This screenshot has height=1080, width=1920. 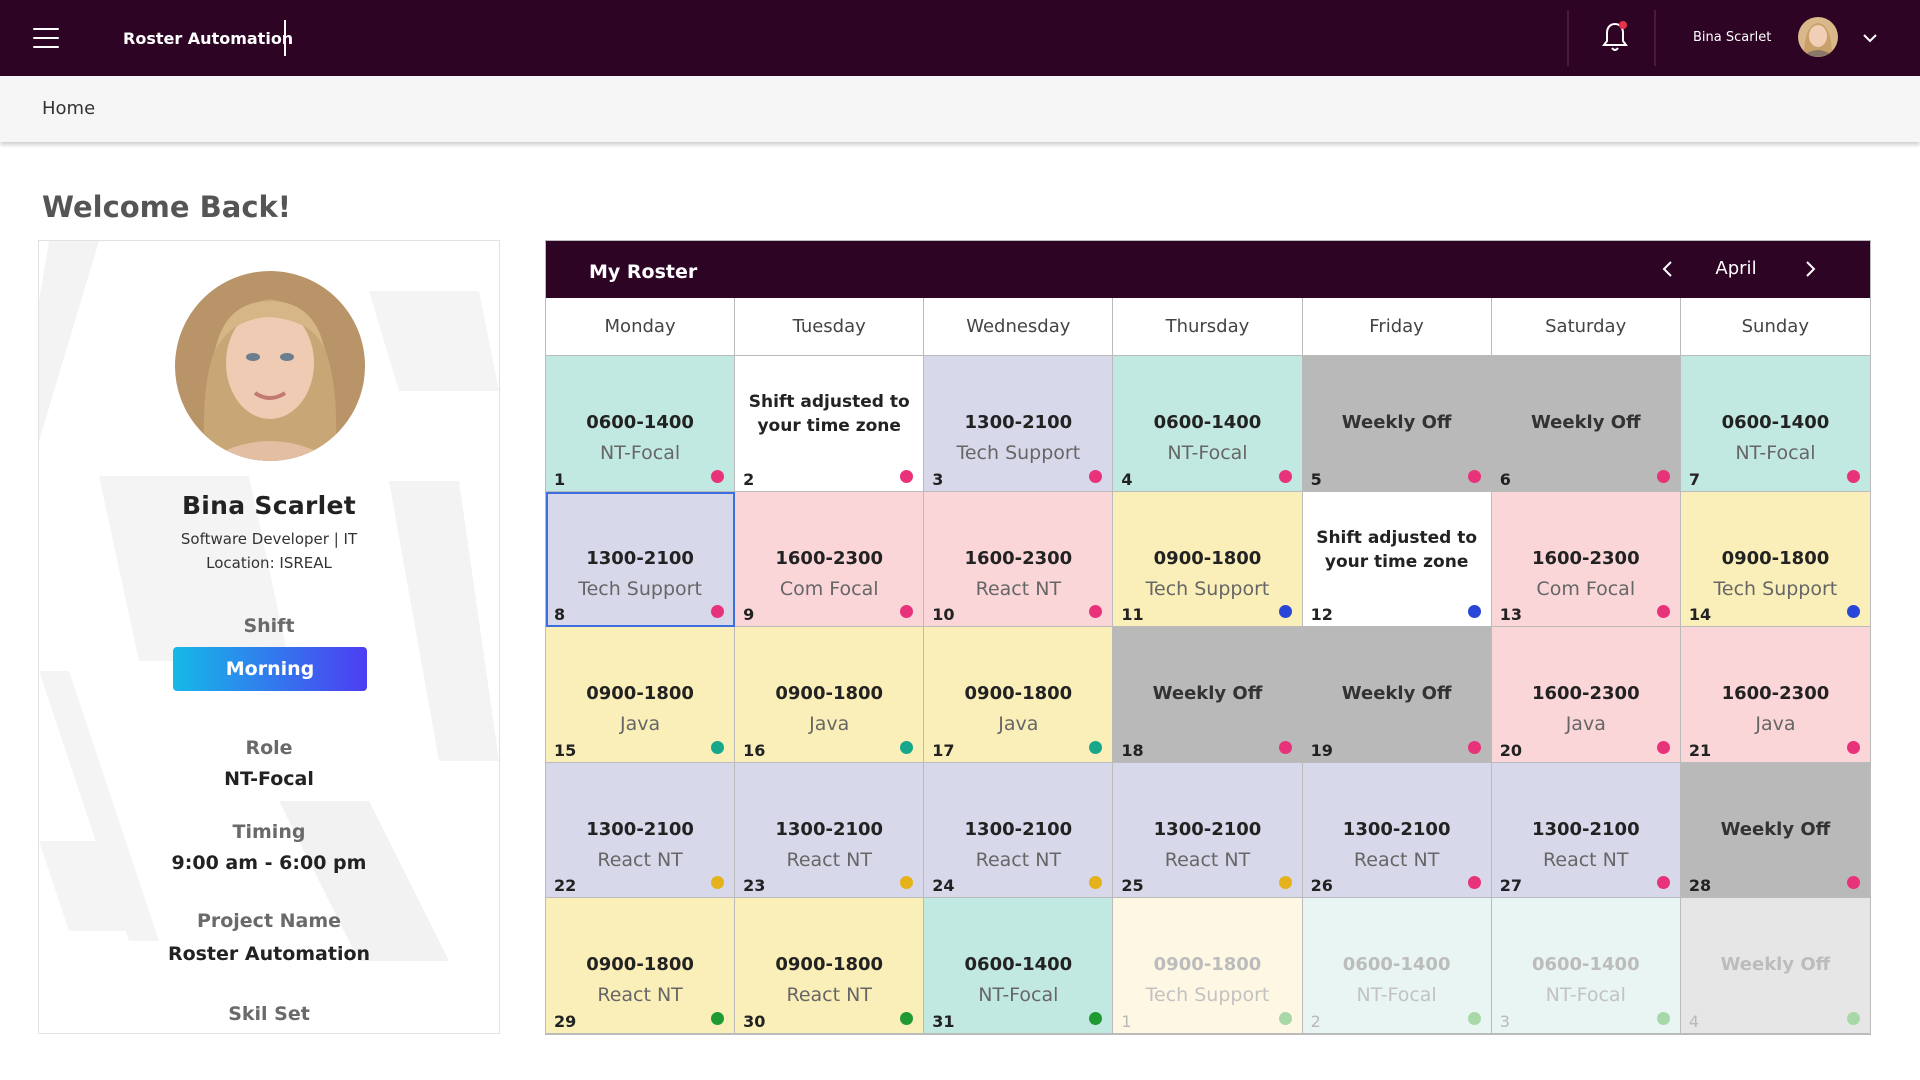 I want to click on day-number: 25, so click(x=1132, y=886).